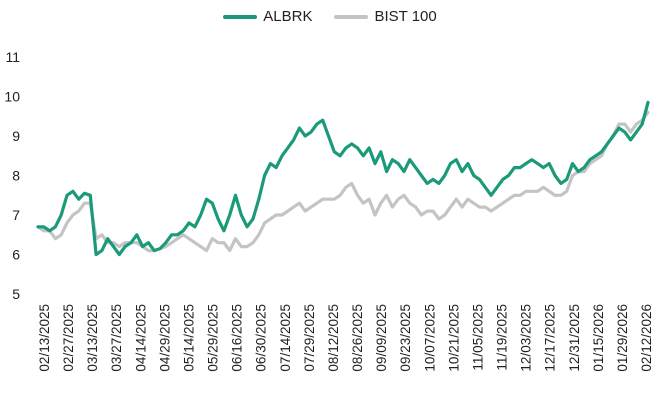 The height and width of the screenshot is (414, 660). What do you see at coordinates (622, 338) in the screenshot?
I see `x-tick-label-24: 01/29/2026` at bounding box center [622, 338].